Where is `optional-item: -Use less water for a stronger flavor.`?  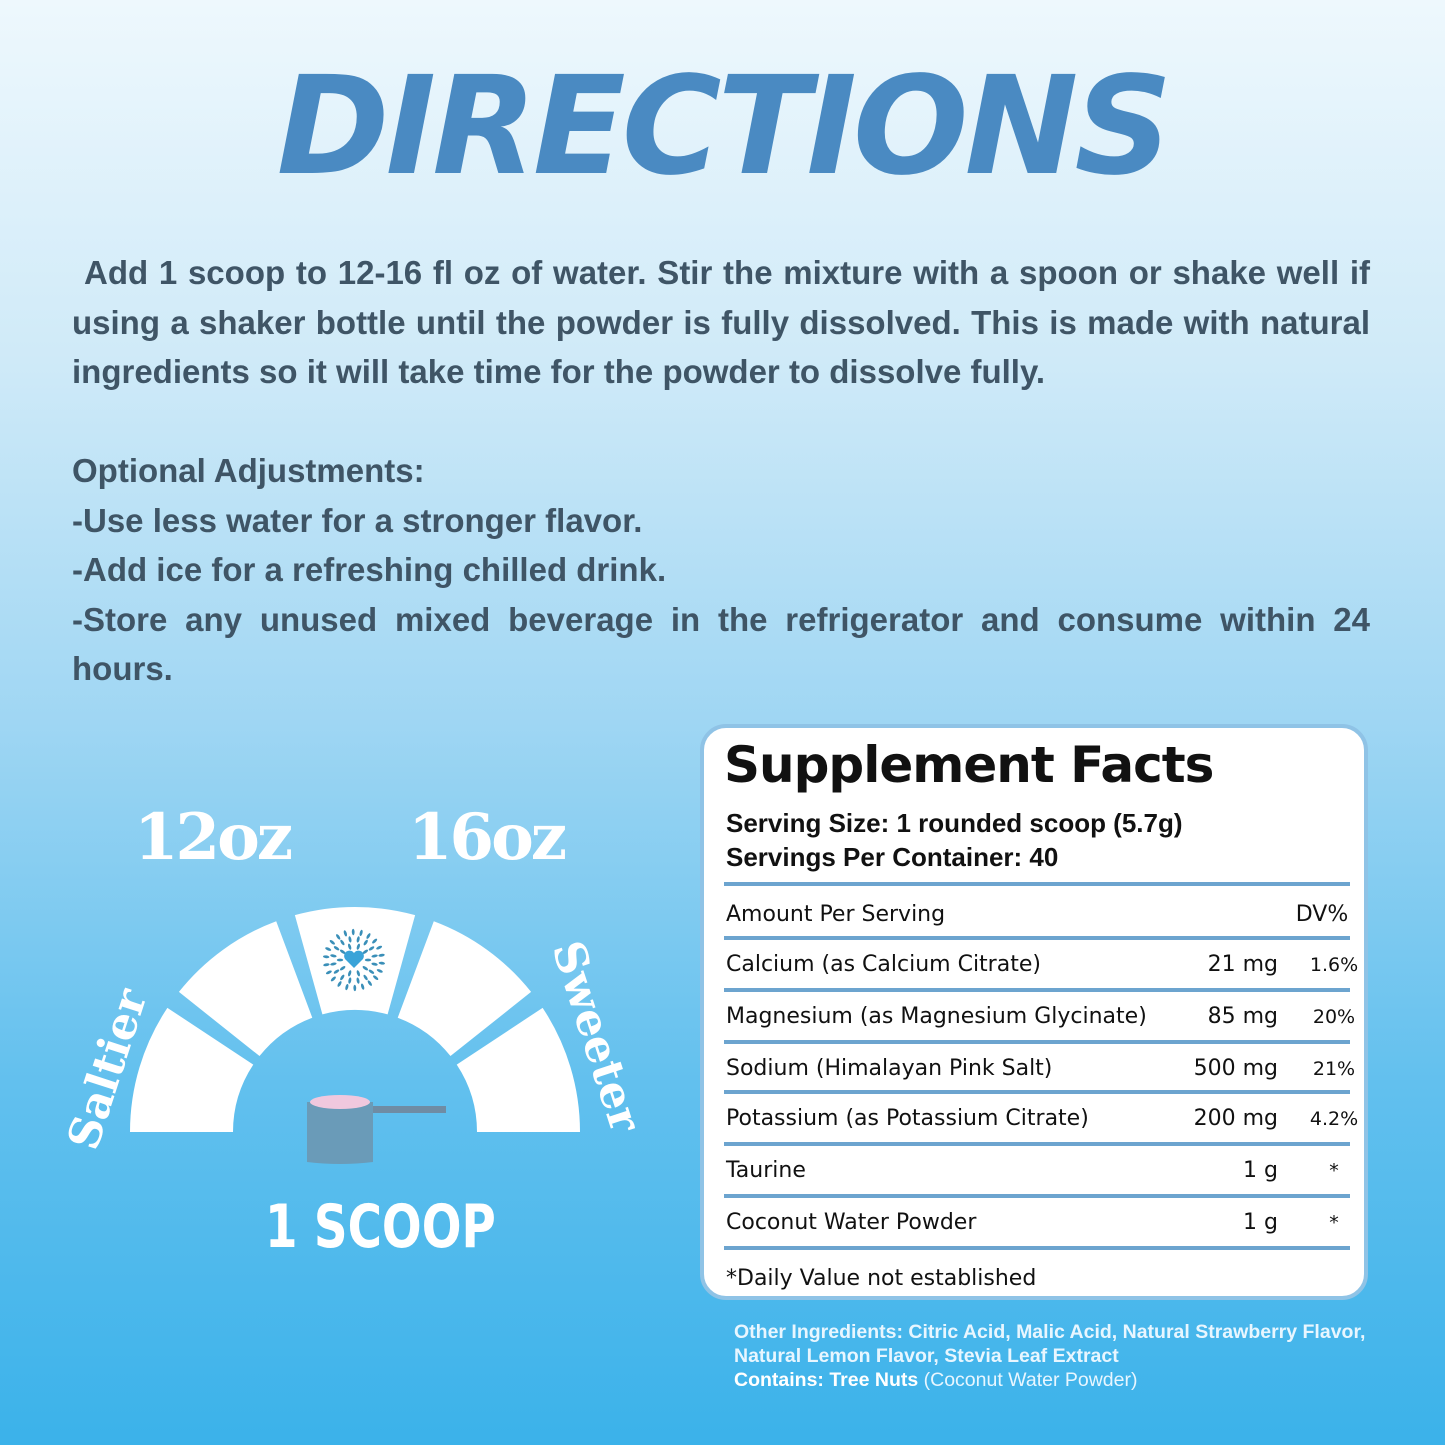
optional-item: -Use less water for a stronger flavor. is located at coordinates (357, 520).